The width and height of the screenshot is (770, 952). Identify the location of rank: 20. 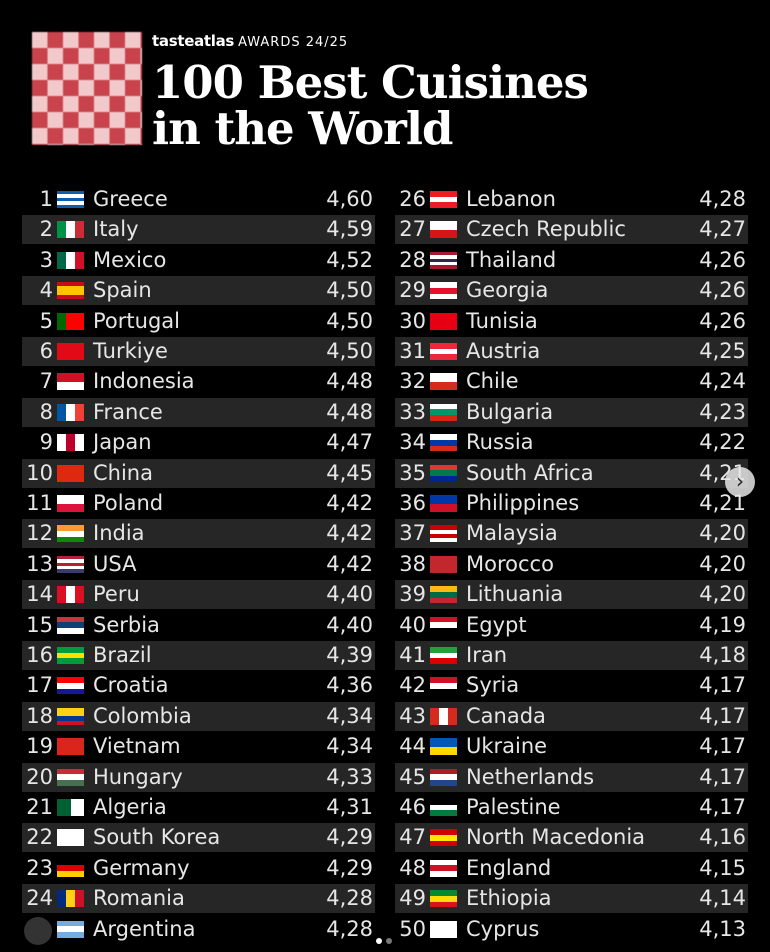
(39, 776).